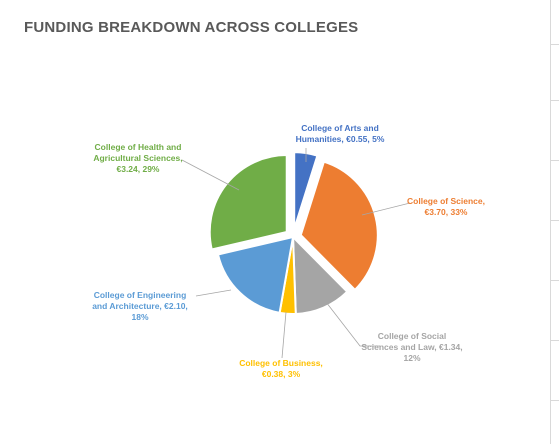 The height and width of the screenshot is (444, 559). Describe the element at coordinates (446, 206) in the screenshot. I see `slice-label-2: College of Science, €3.70, 33%` at that location.